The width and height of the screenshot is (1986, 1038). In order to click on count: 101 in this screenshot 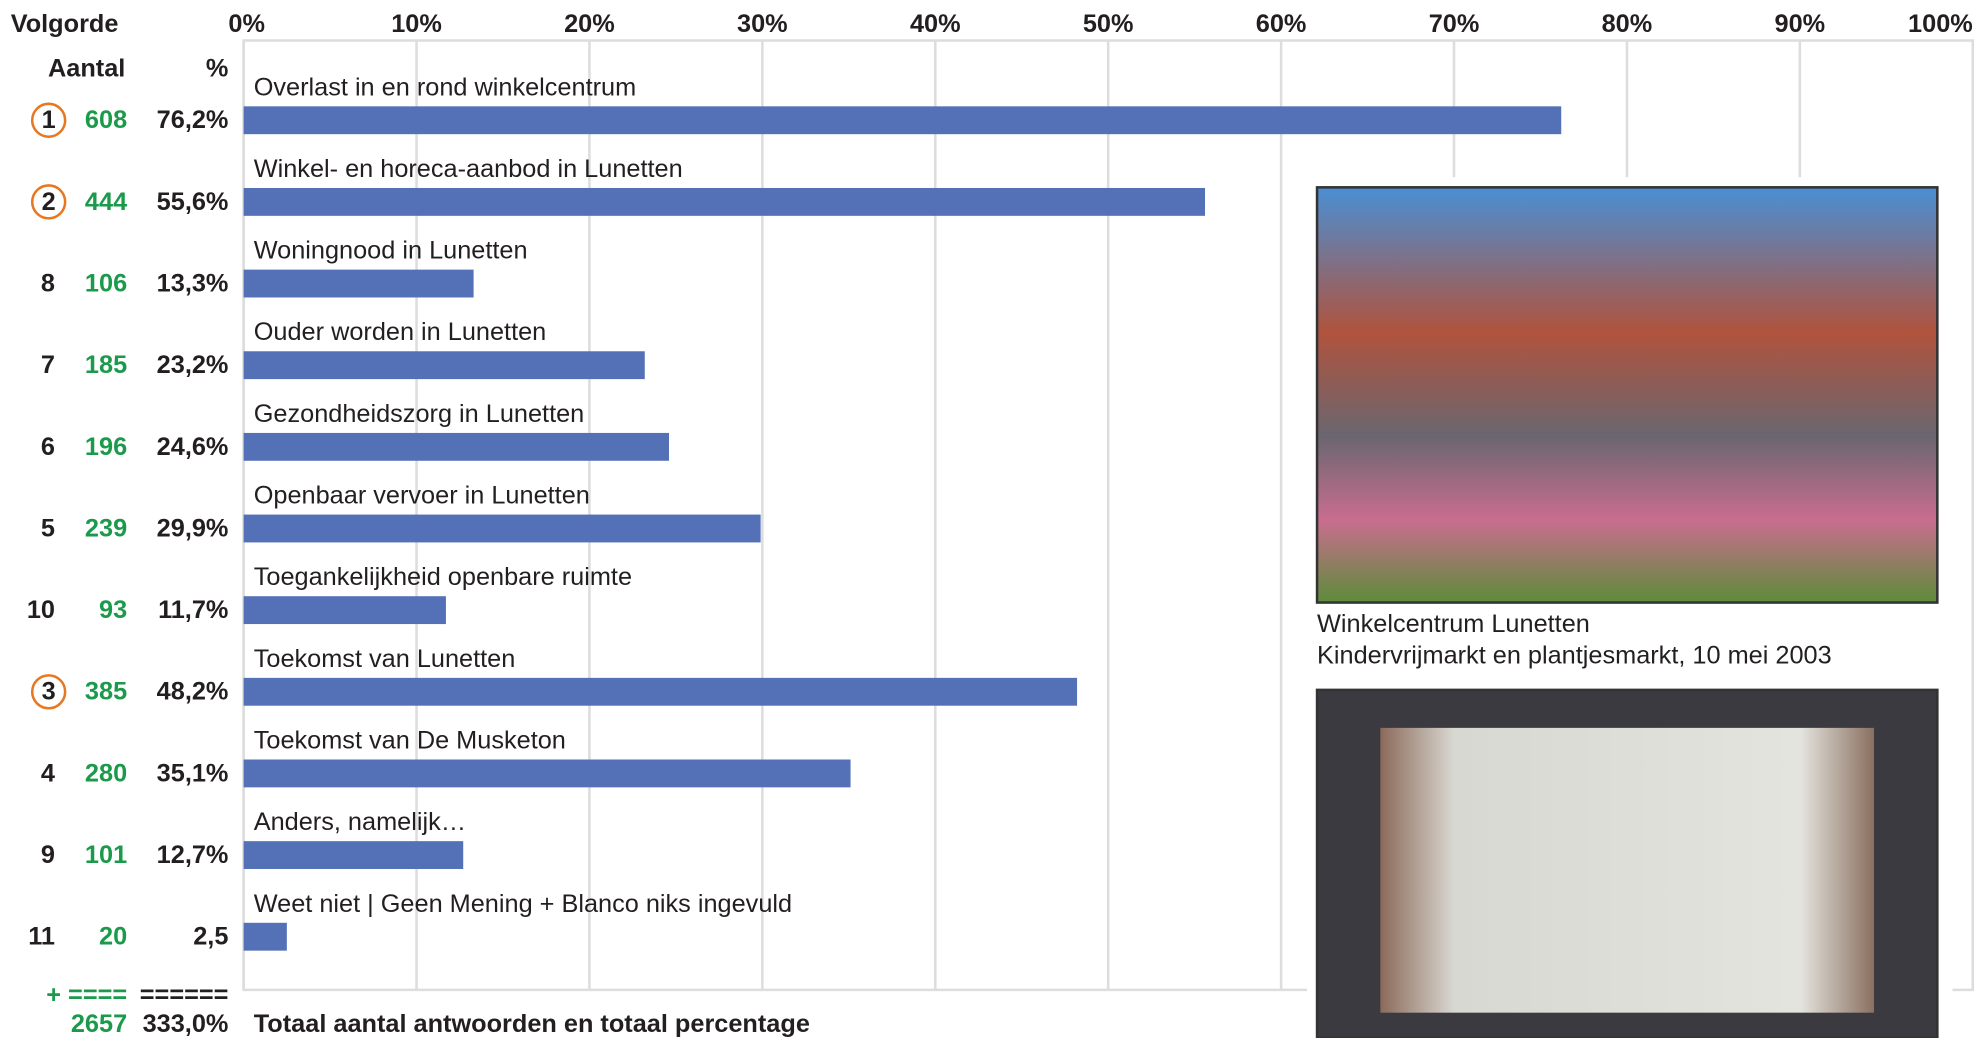, I will do `click(106, 855)`.